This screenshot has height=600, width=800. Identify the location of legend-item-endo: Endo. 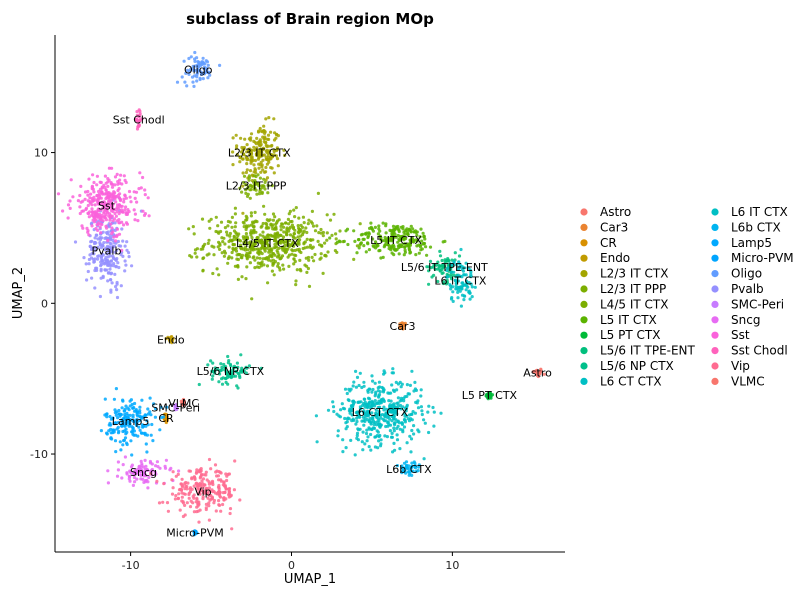
(605, 258).